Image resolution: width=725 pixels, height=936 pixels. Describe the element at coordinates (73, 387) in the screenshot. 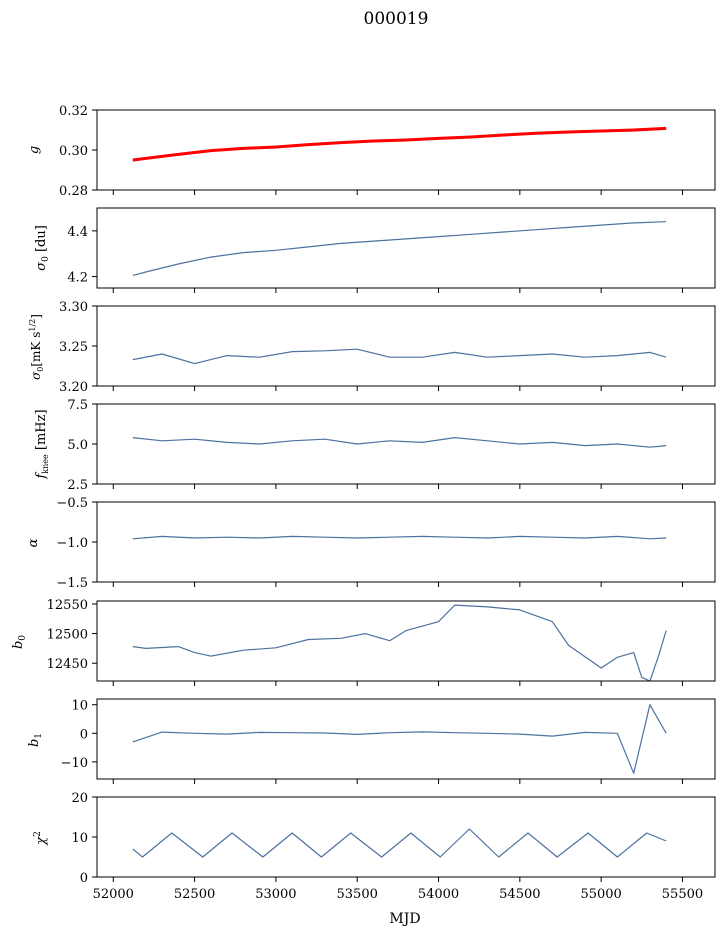

I see `y-tick-label-sigma0-mk-0: 3.20` at that location.